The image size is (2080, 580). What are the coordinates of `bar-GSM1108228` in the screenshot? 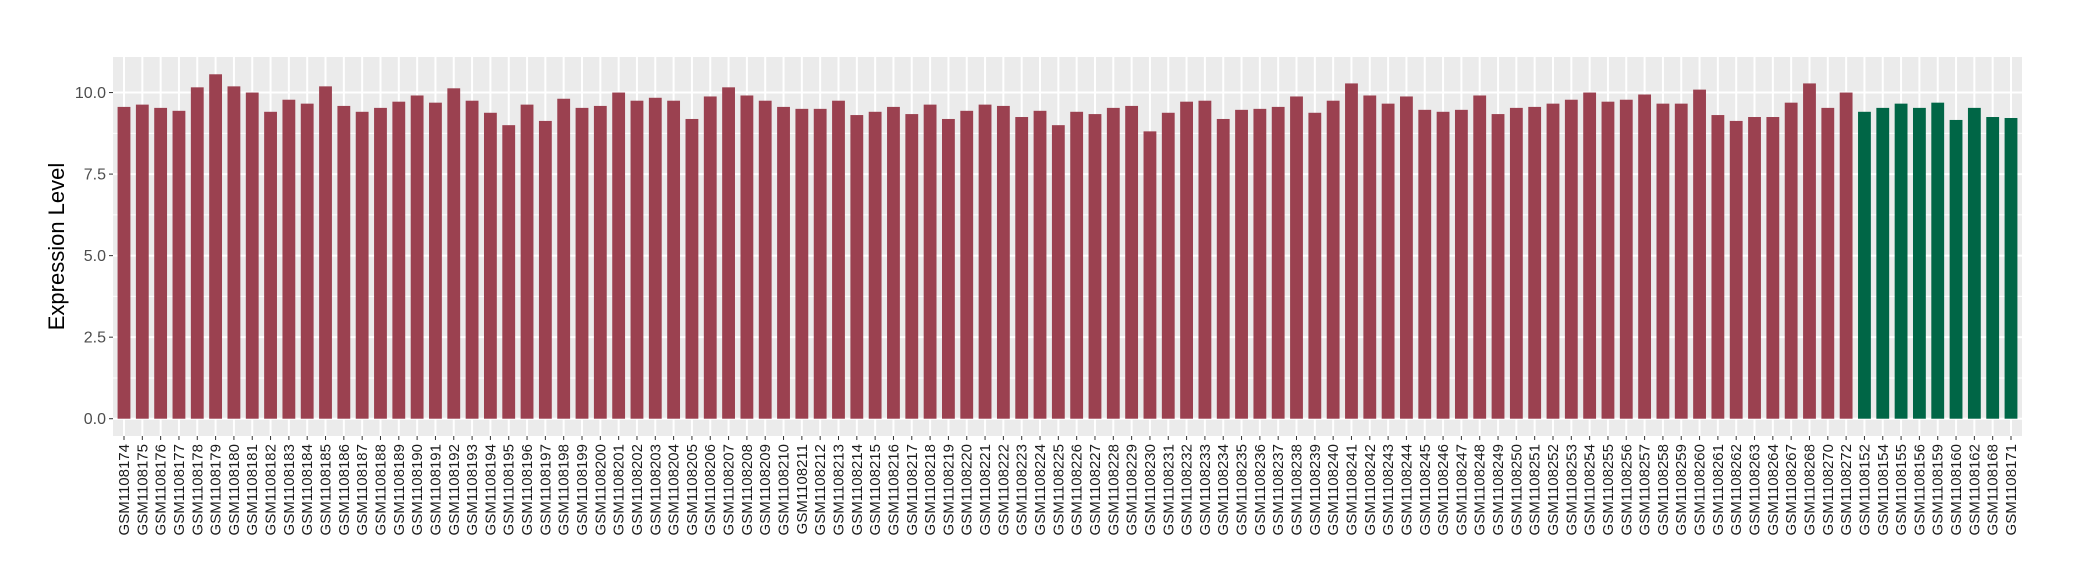 It's located at (1113, 263).